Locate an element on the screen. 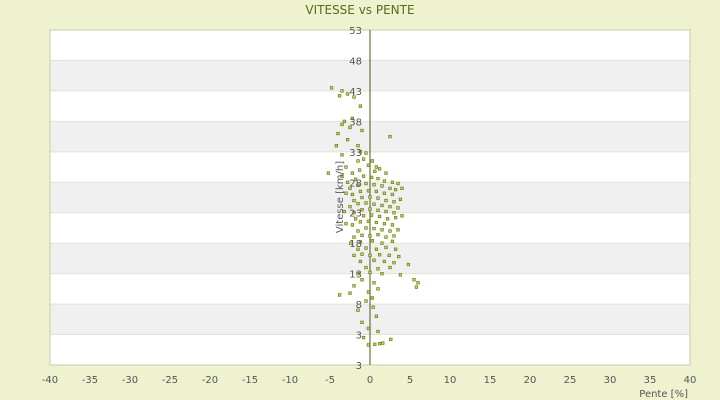 The image size is (720, 400). x-tick-label: 5 is located at coordinates (410, 380).